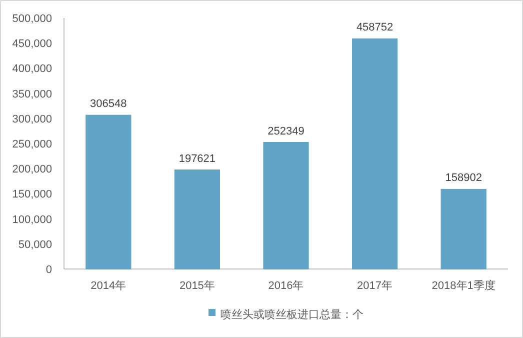  I want to click on legend-label: 喷丝头或喷丝板进口总量：个, so click(292, 314).